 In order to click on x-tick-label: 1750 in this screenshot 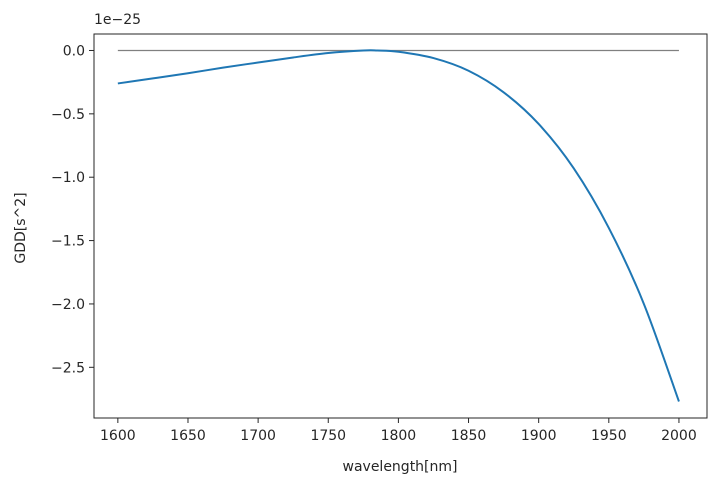, I will do `click(328, 436)`.